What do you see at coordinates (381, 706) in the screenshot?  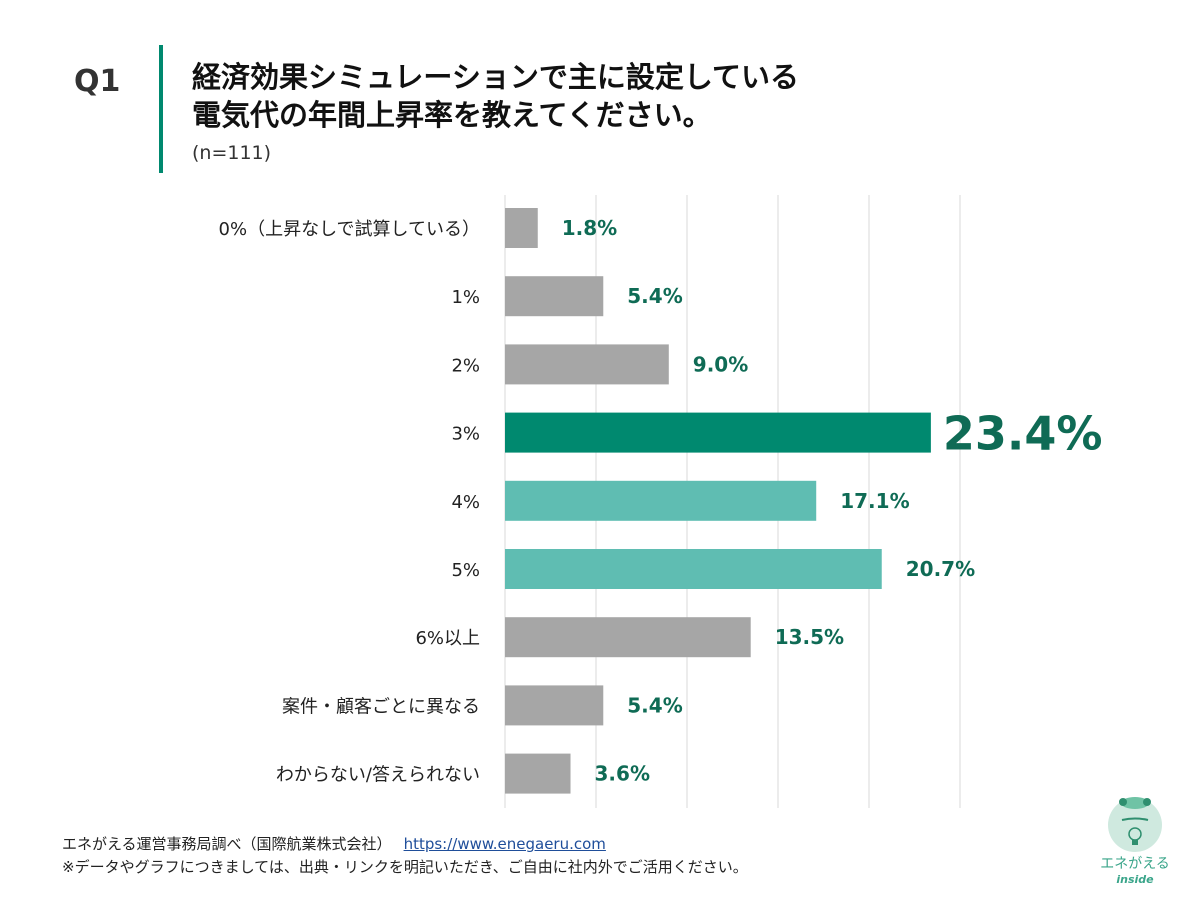 I see `category-label: 案件・顧客ごとに異なる` at bounding box center [381, 706].